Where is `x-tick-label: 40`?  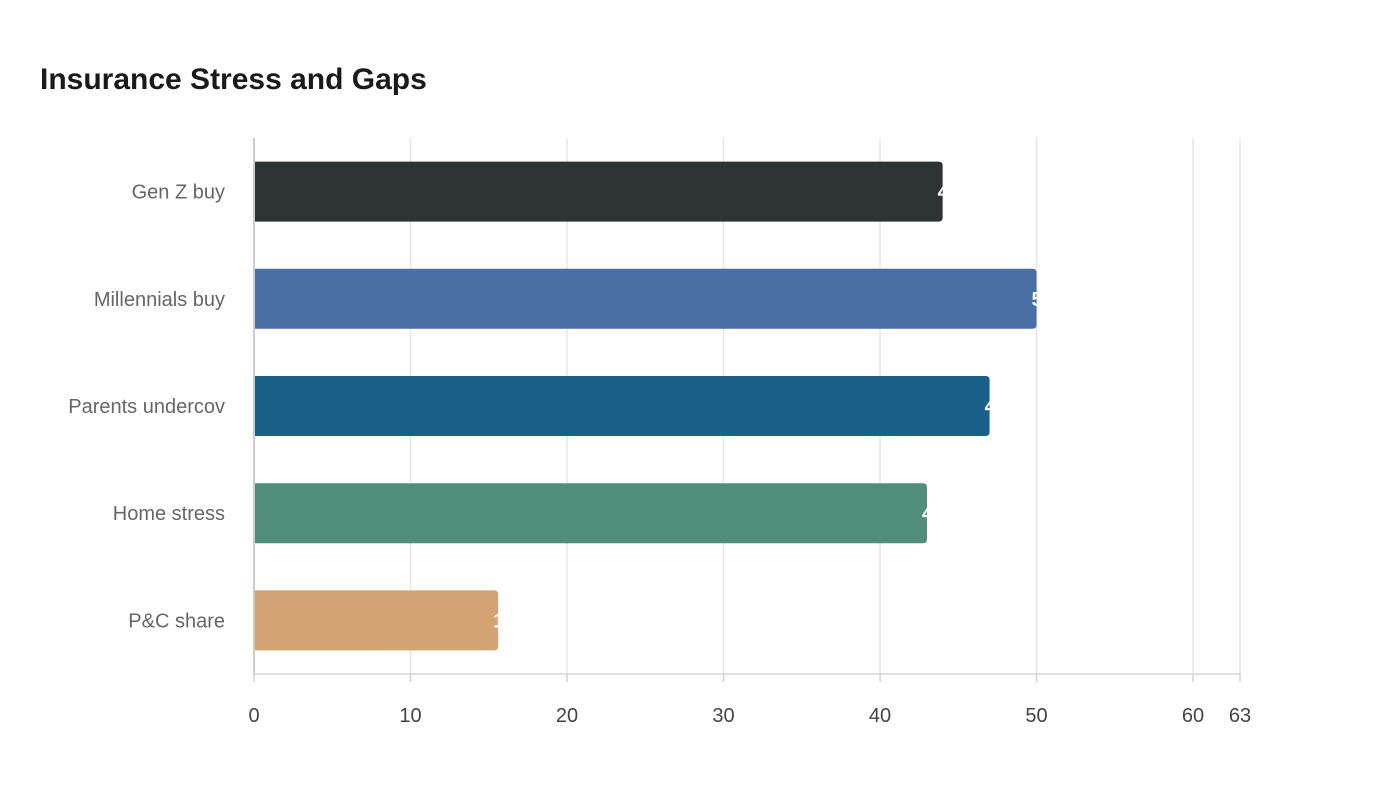
x-tick-label: 40 is located at coordinates (880, 716).